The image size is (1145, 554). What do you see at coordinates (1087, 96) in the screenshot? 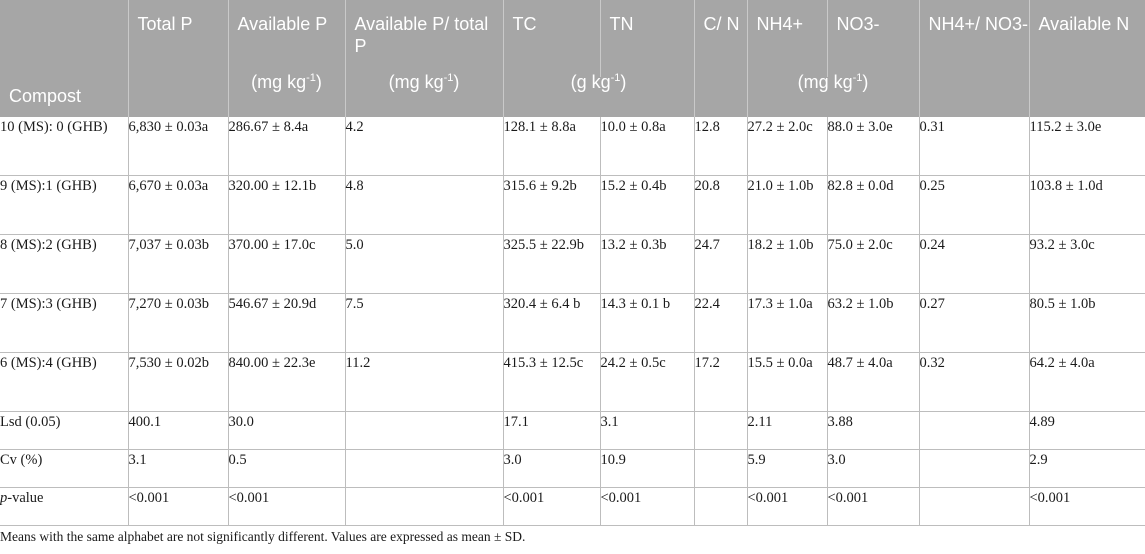
I see `header-unit-available-n-empty` at bounding box center [1087, 96].